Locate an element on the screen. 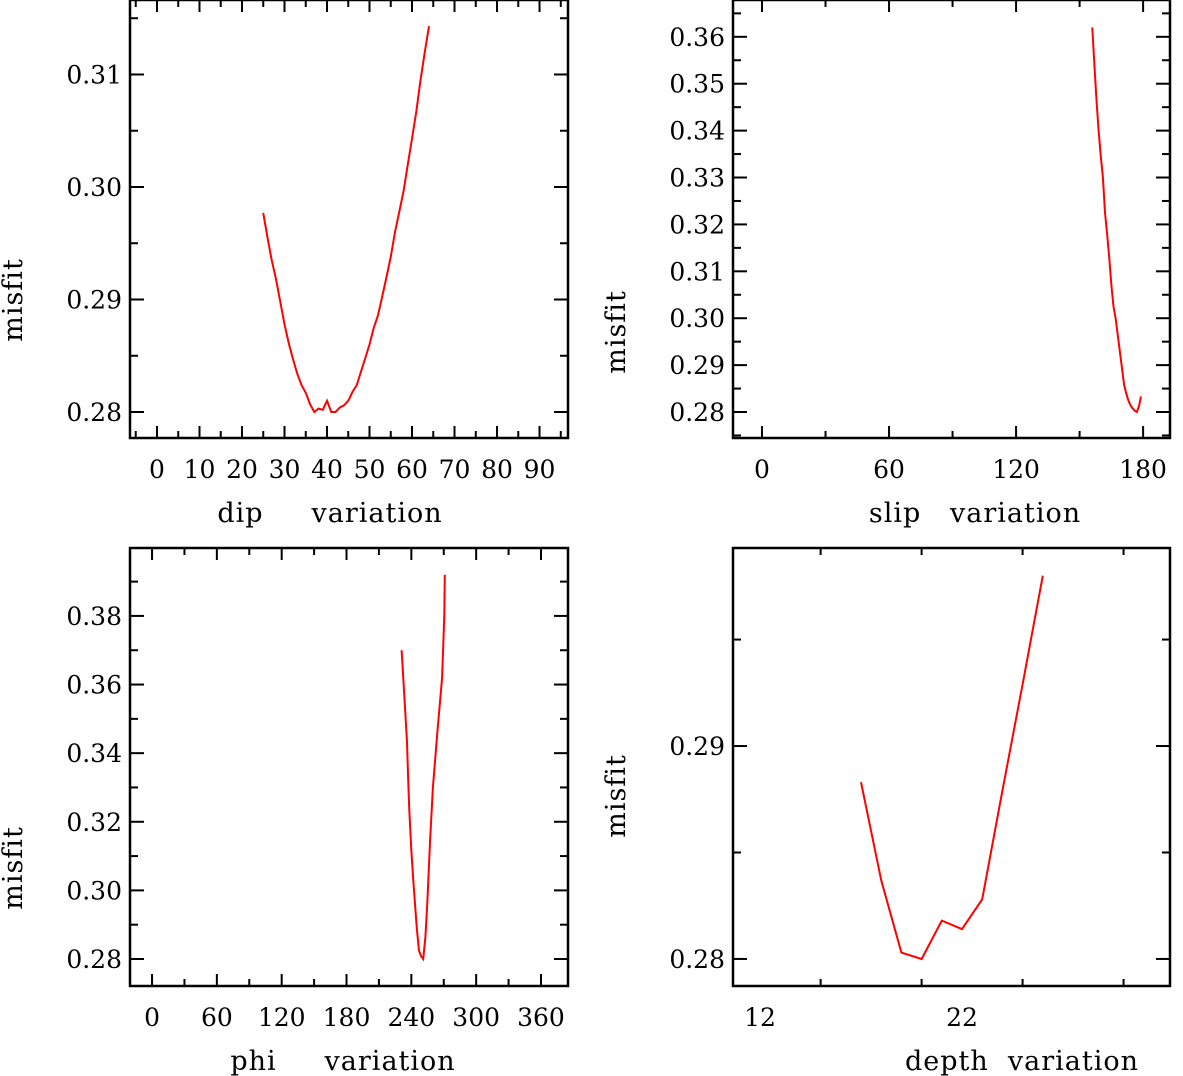 This screenshot has width=1183, height=1076. x-tick-label: 40 is located at coordinates (327, 469).